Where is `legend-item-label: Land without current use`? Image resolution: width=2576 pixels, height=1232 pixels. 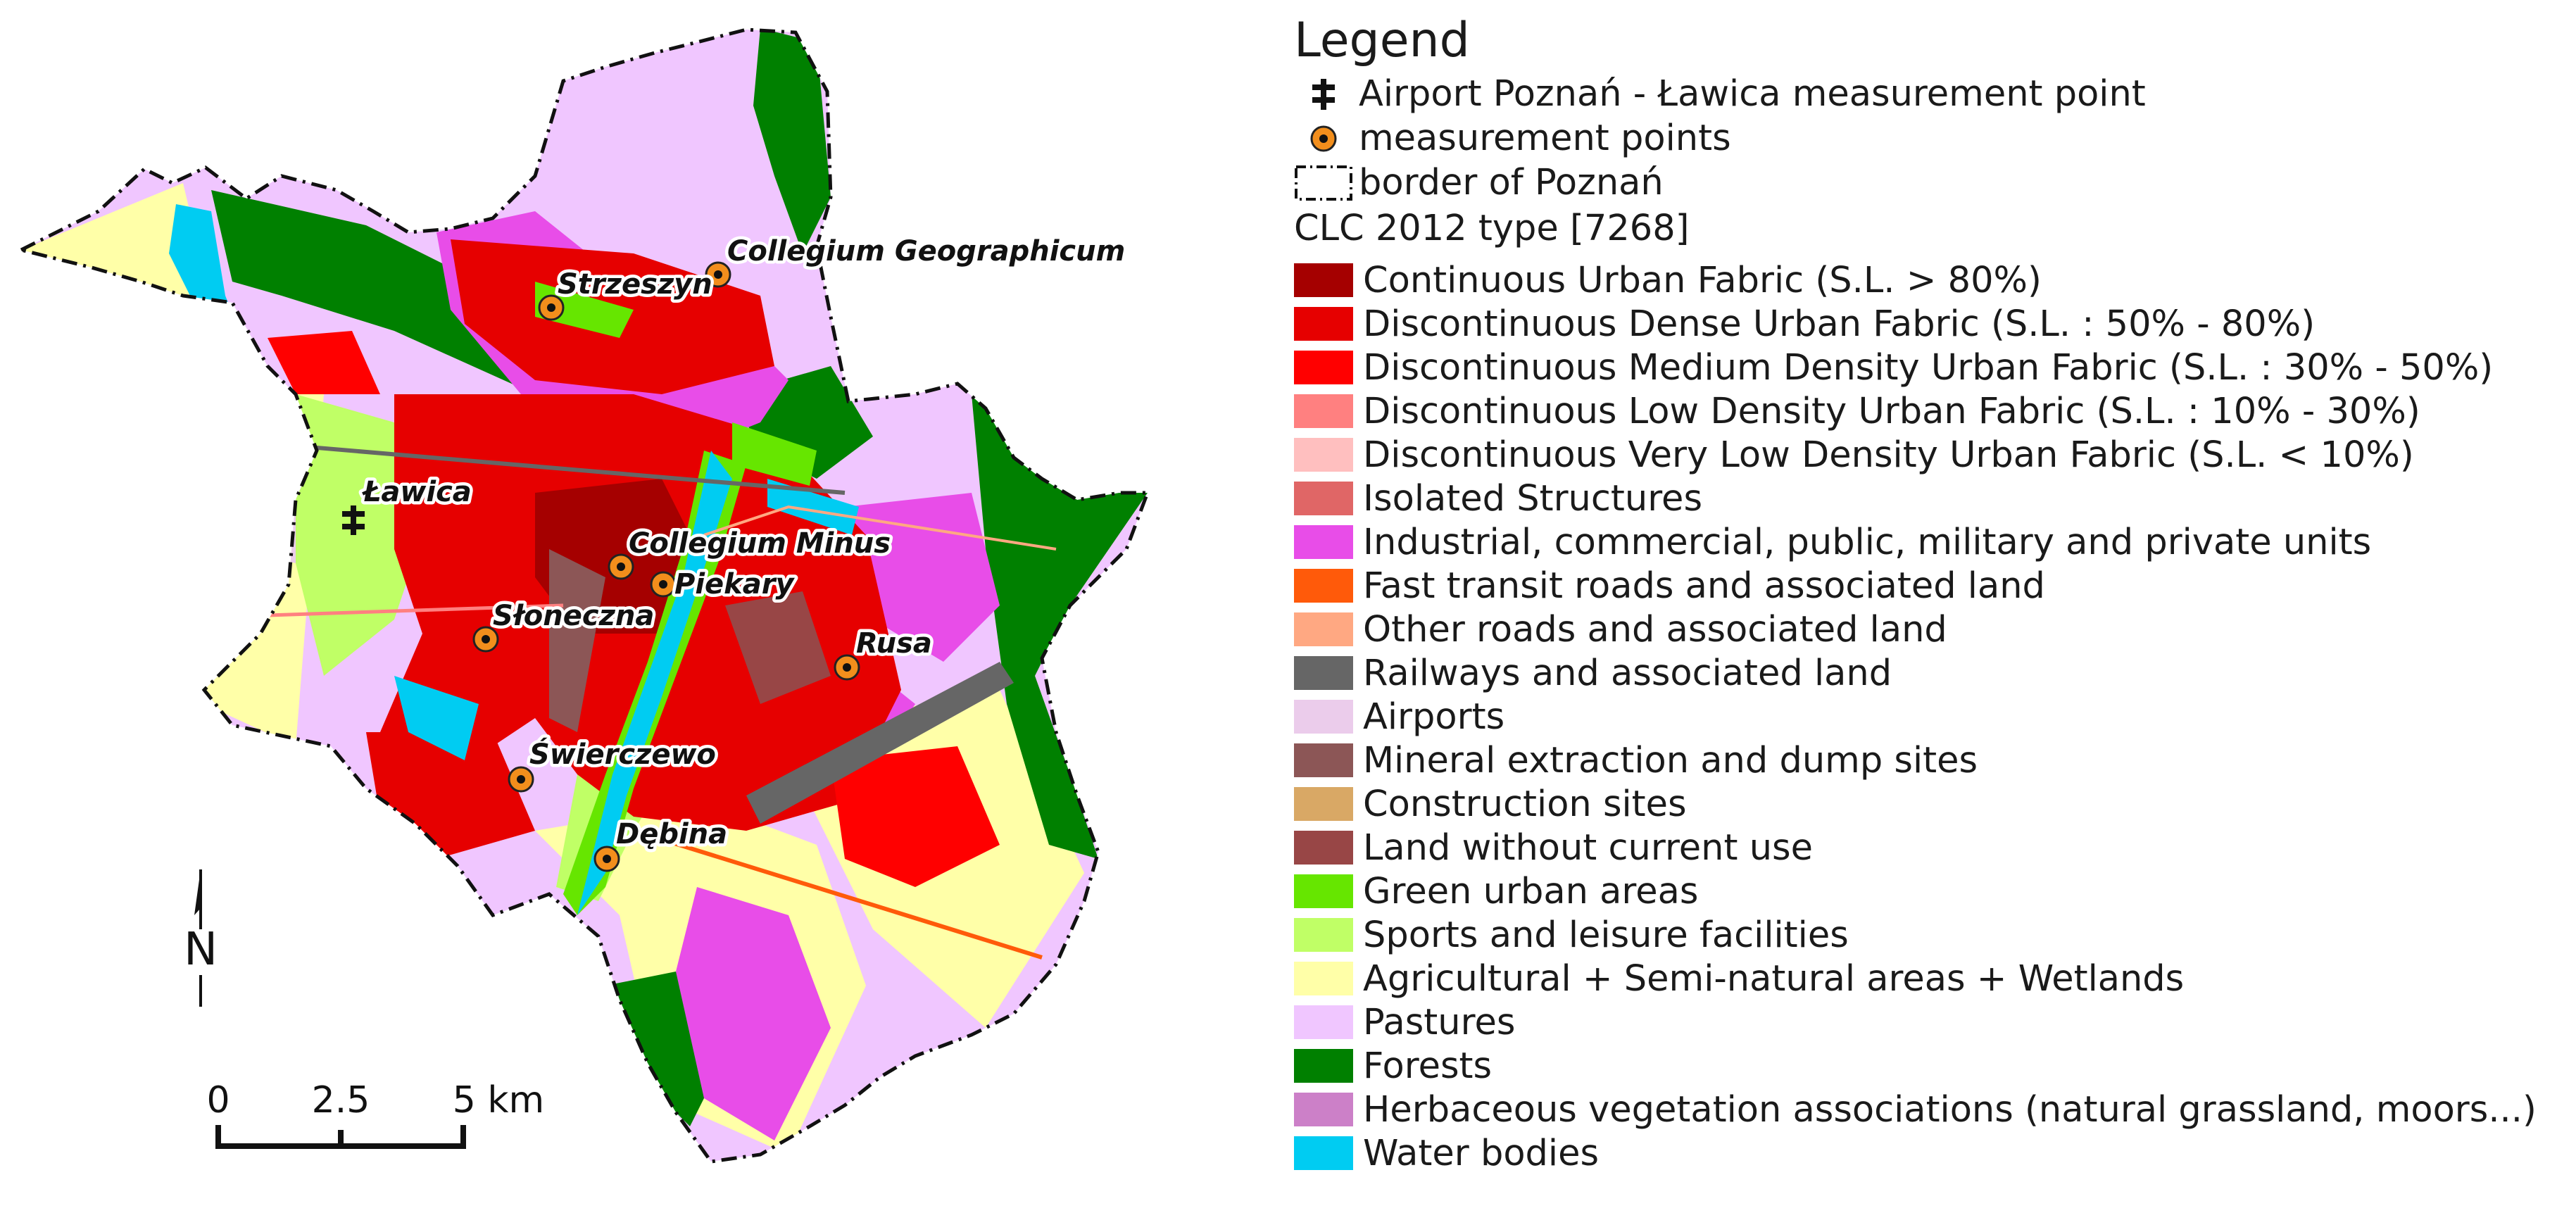 legend-item-label: Land without current use is located at coordinates (1588, 847).